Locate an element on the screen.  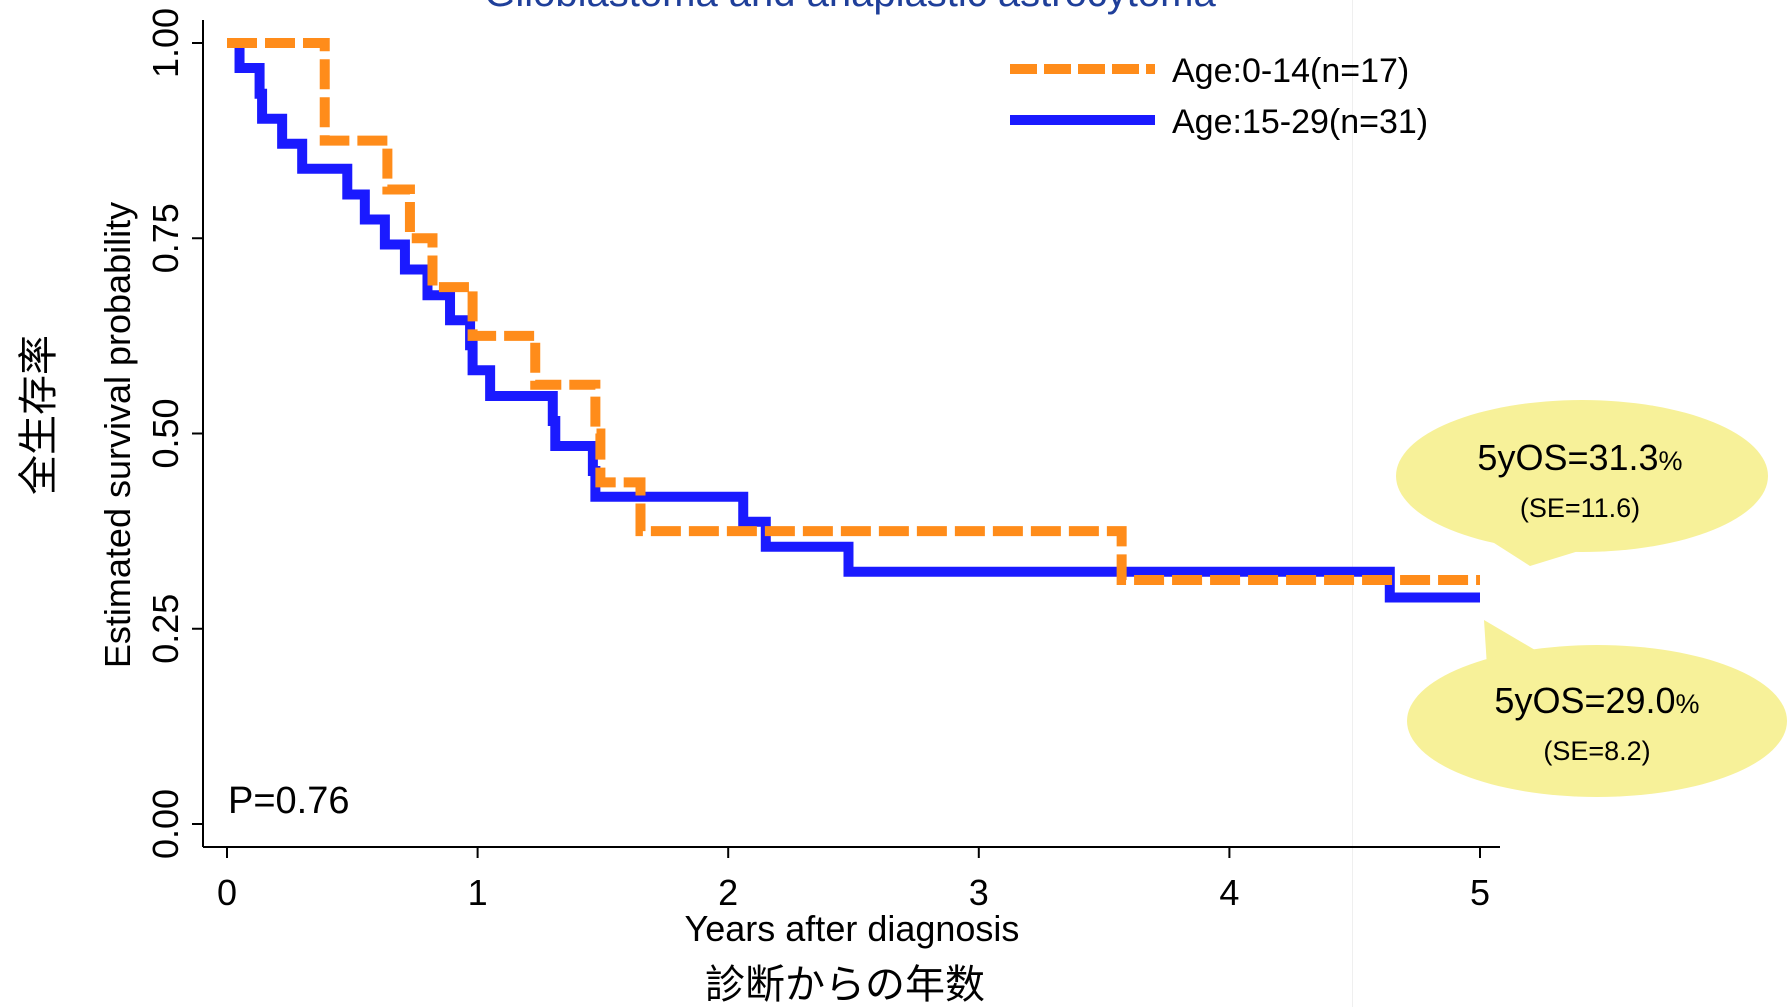
x-tick-label: 1 is located at coordinates (478, 892).